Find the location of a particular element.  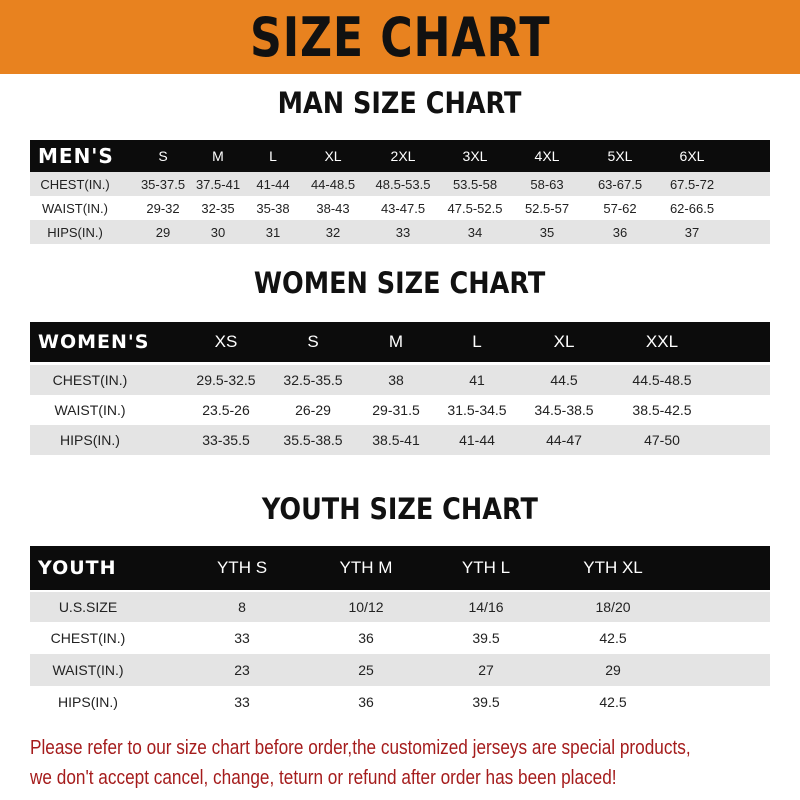

size-header: 4XL is located at coordinates (547, 156).